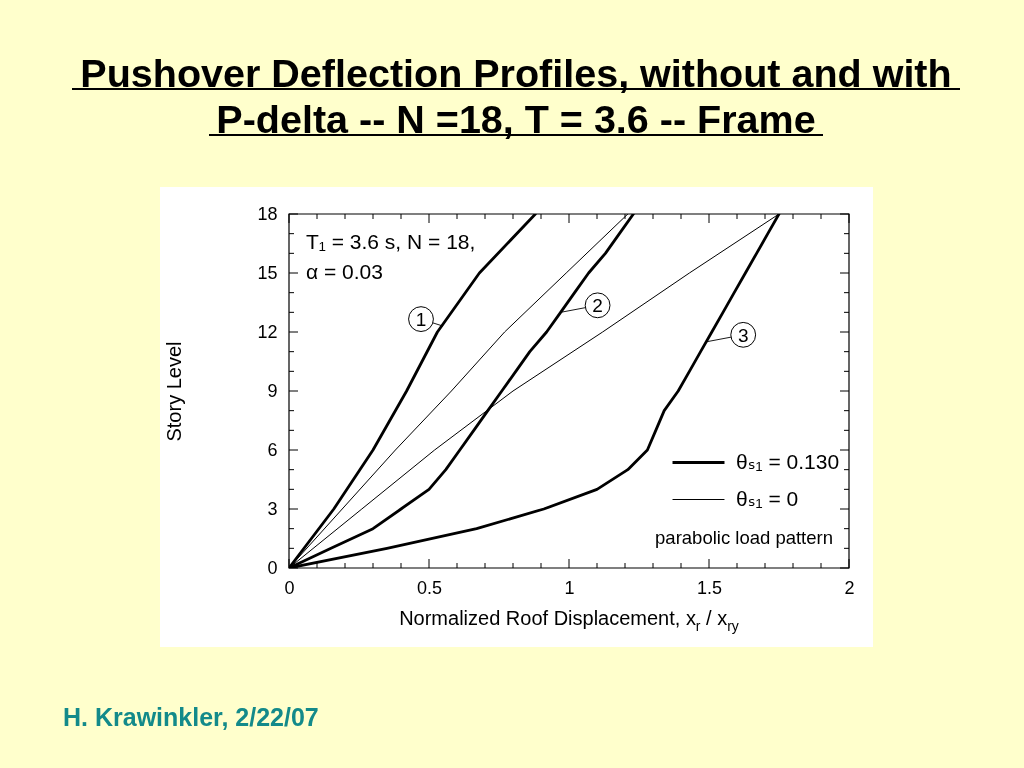 The width and height of the screenshot is (1024, 768). Describe the element at coordinates (767, 498) in the screenshot. I see `legend-label: θₛ₁ = 0` at that location.